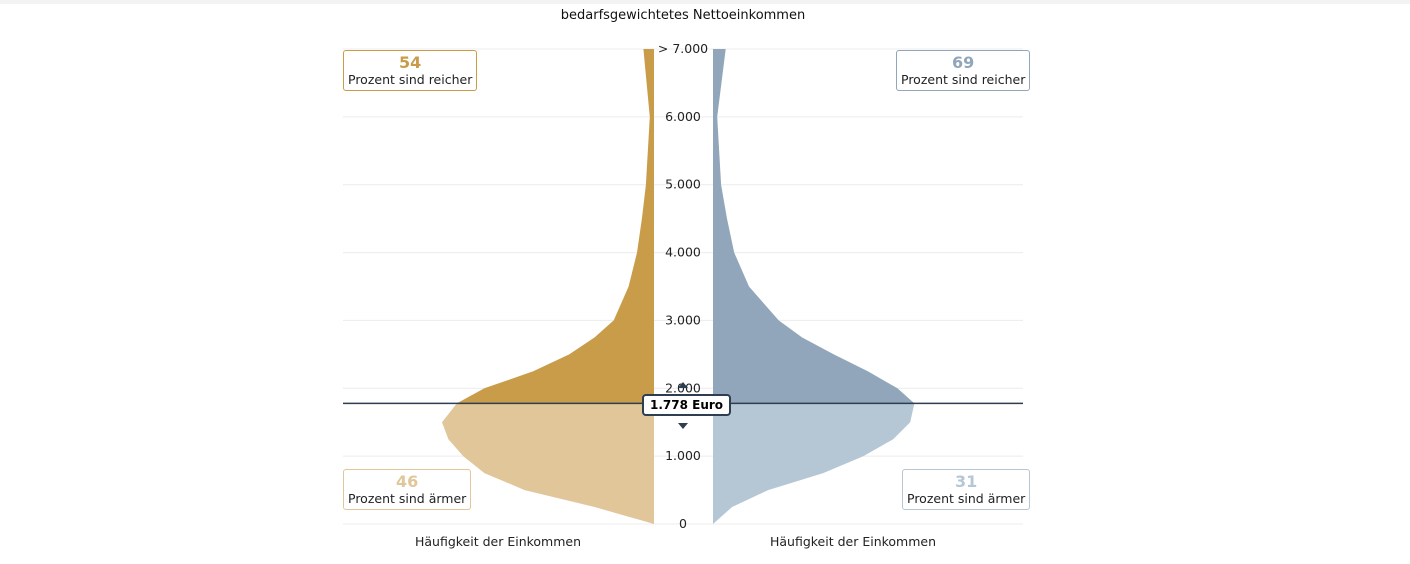  What do you see at coordinates (683, 385) in the screenshot?
I see `arrow-up-icon` at bounding box center [683, 385].